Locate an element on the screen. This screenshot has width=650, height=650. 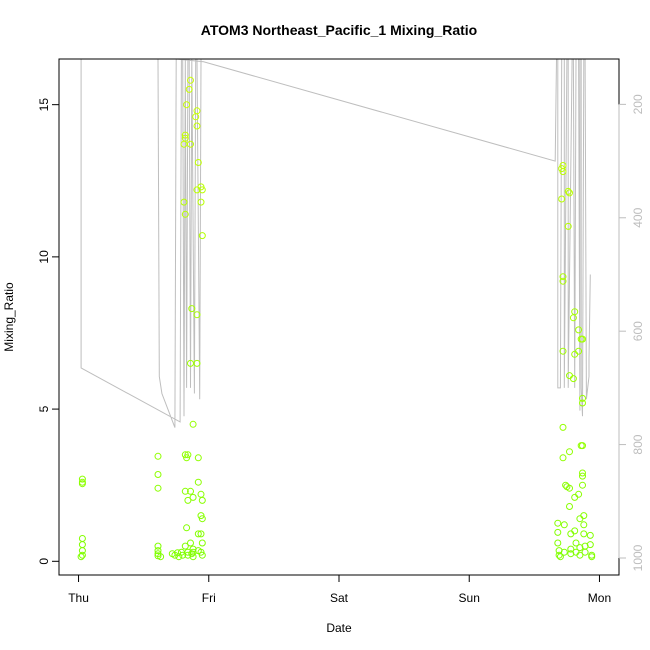
x-tick-label: Sun is located at coordinates (469, 598).